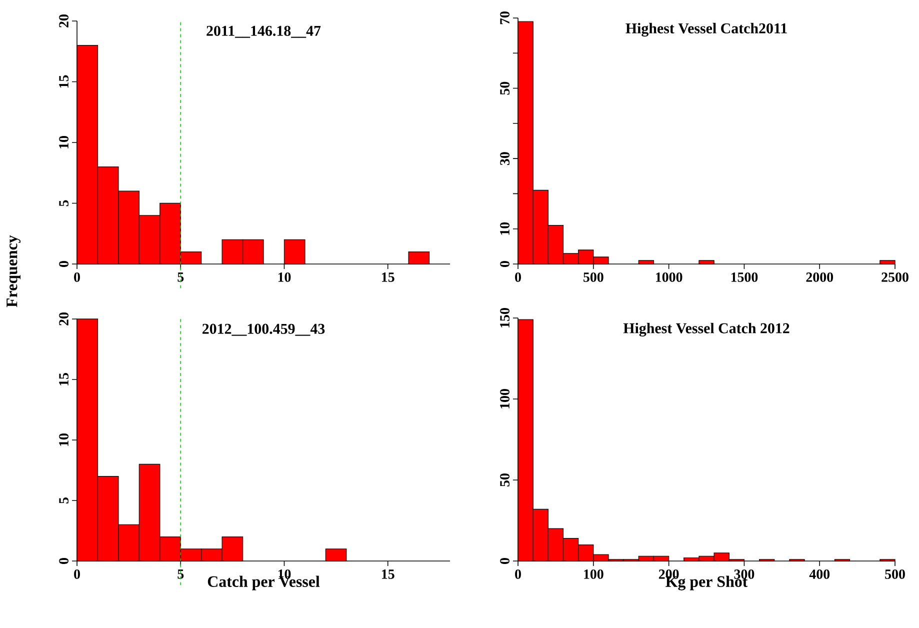 The width and height of the screenshot is (919, 628). I want to click on y-tick-label: 100, so click(505, 398).